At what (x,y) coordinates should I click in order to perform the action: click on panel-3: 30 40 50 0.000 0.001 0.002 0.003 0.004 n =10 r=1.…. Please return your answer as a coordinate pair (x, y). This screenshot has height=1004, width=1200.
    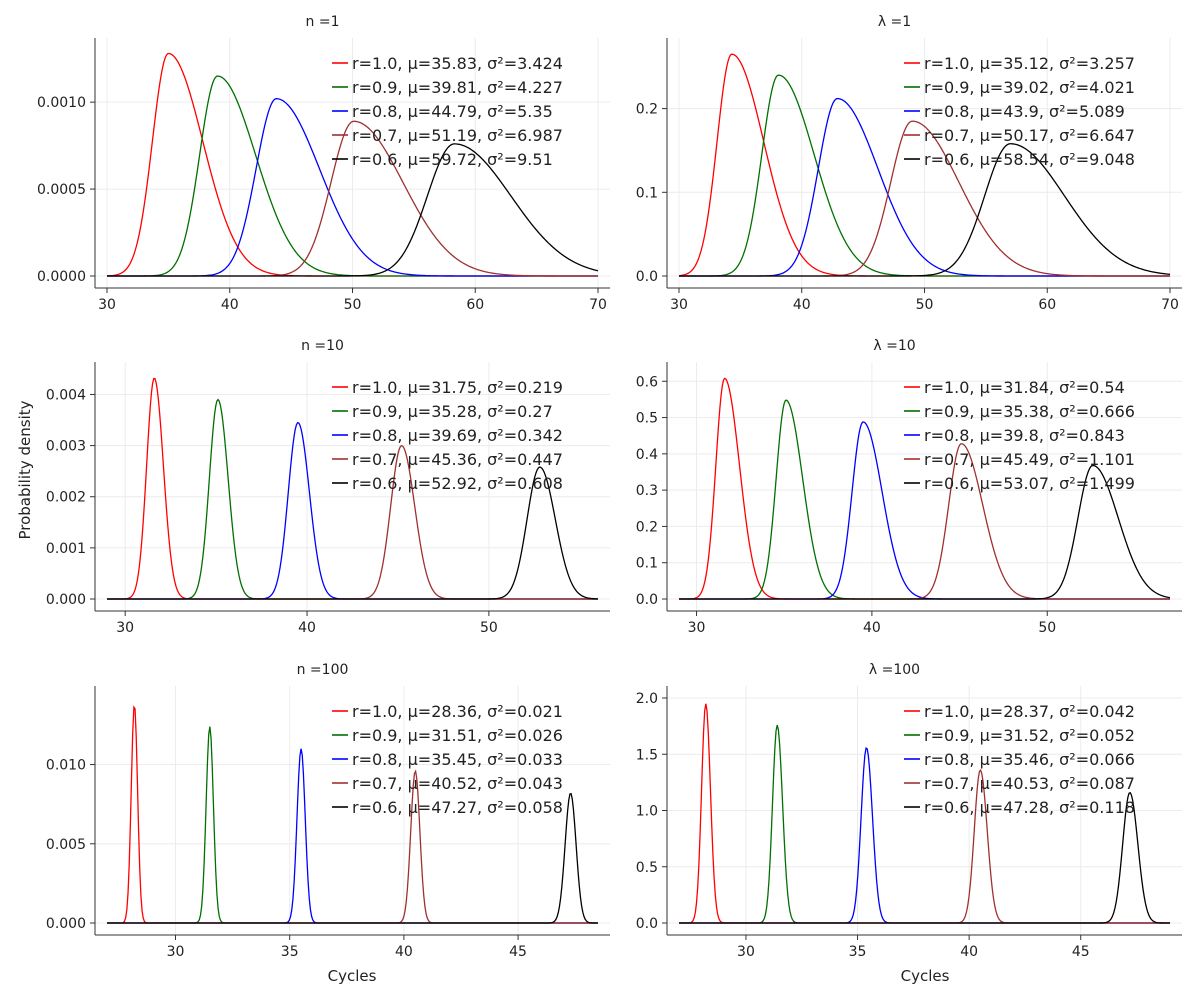
    Looking at the image, I should click on (328, 487).